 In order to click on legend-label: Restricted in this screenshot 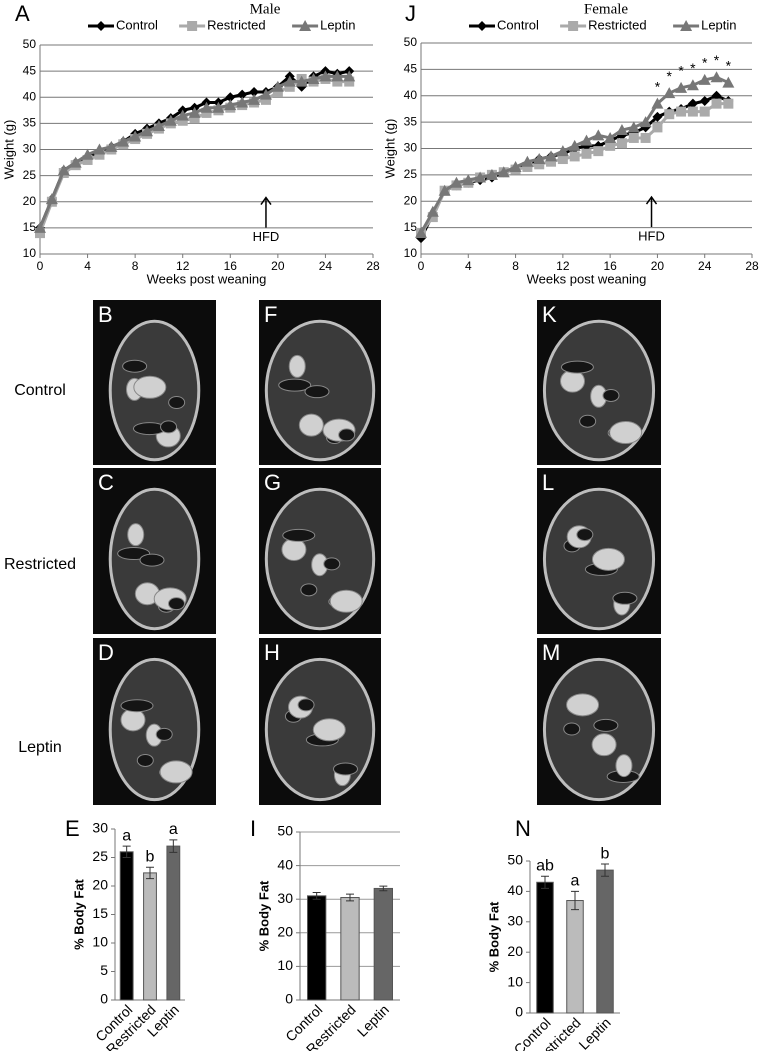, I will do `click(617, 24)`.